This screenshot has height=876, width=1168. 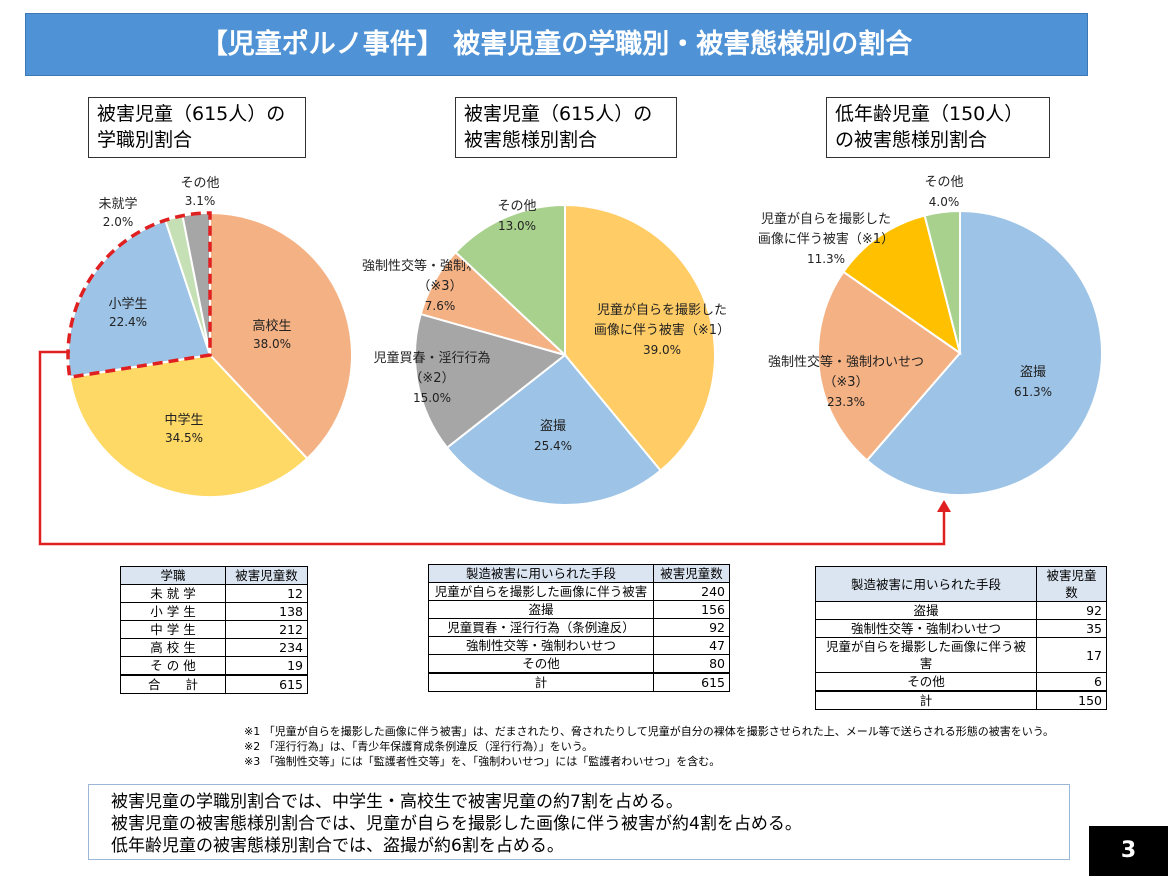 What do you see at coordinates (846, 402) in the screenshot?
I see `chart3-data-label: 23.3%` at bounding box center [846, 402].